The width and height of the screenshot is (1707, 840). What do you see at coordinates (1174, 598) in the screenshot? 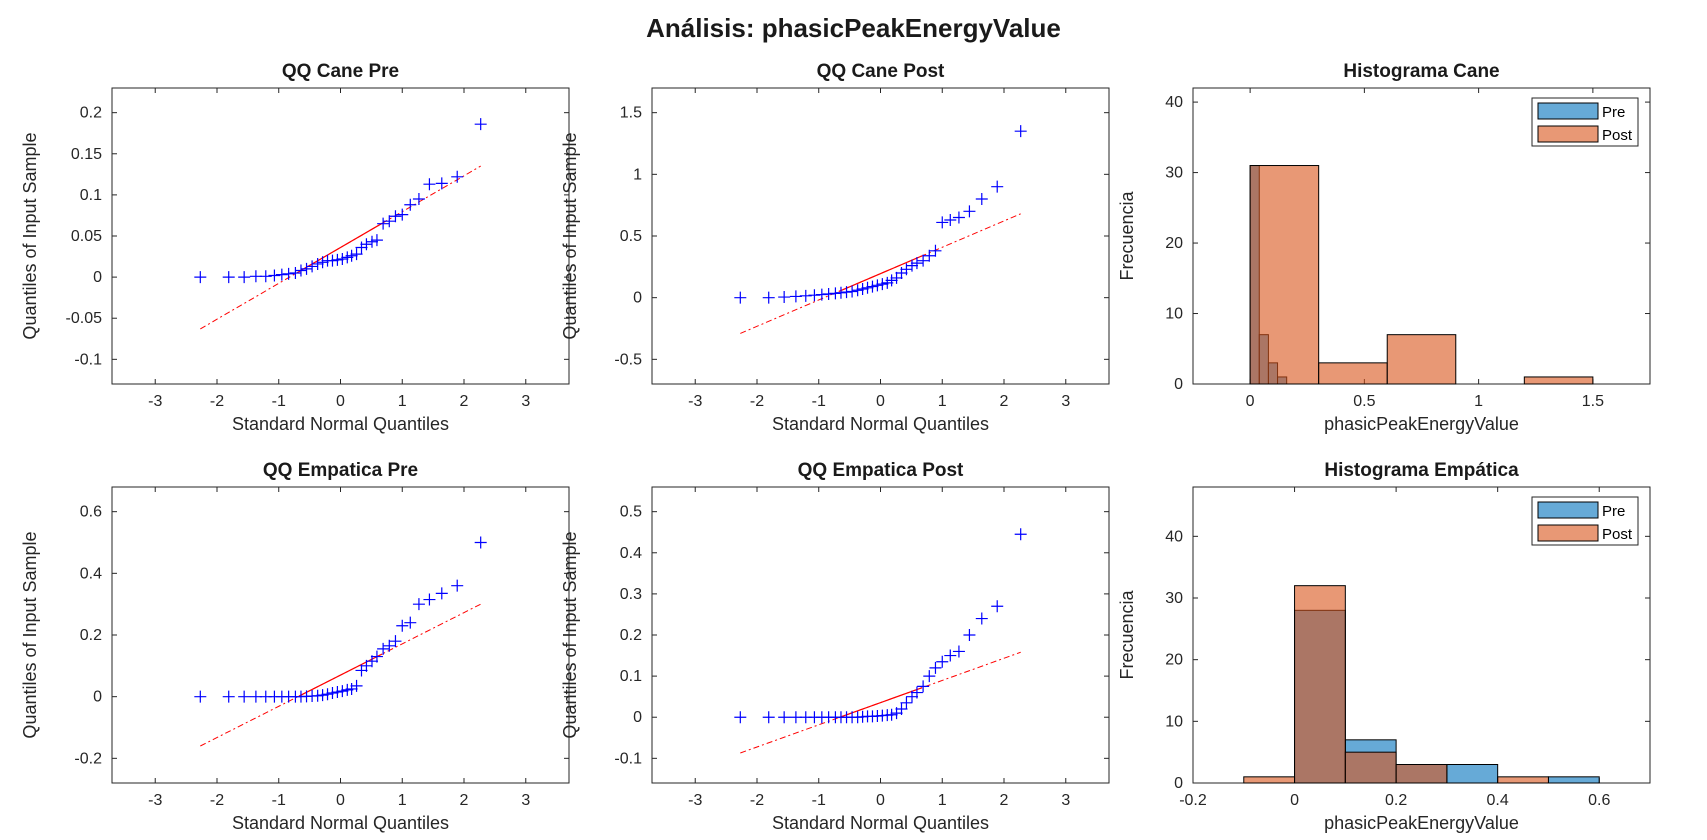
I see `y-tick-label: 30` at bounding box center [1174, 598].